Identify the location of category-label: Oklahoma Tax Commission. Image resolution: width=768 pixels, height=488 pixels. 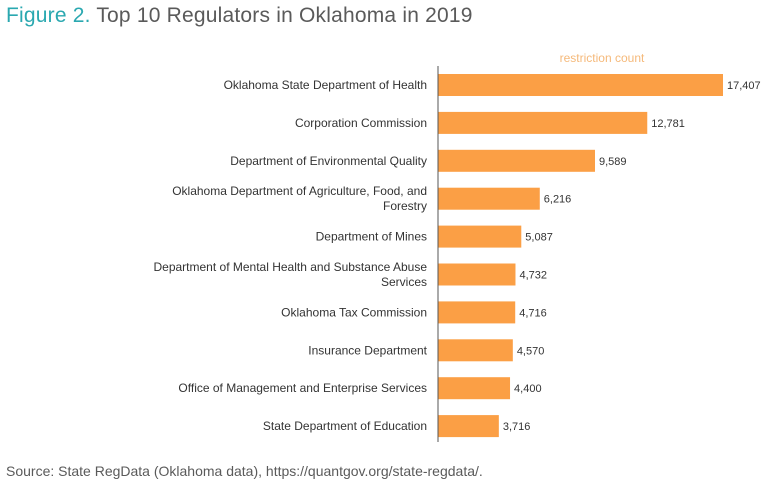
(354, 312).